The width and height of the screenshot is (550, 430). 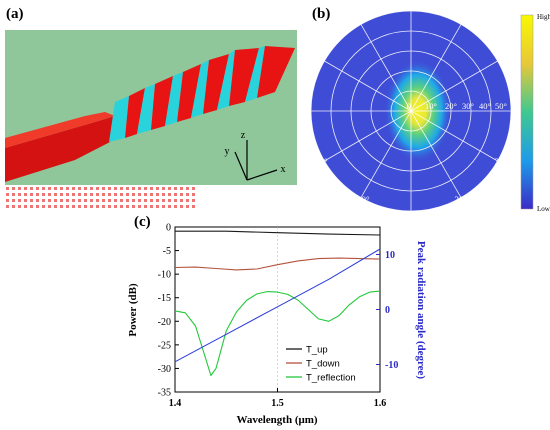 I want to click on grating-bars, so click(x=202, y=94).